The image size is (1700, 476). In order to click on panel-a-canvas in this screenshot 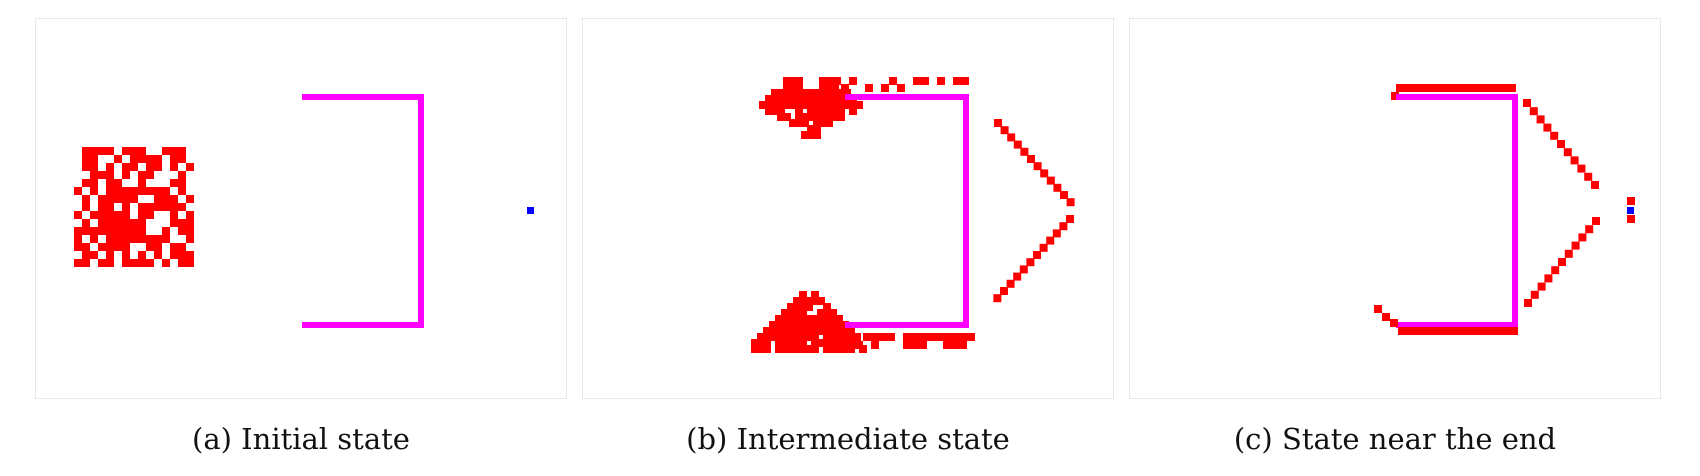, I will do `click(304, 211)`.